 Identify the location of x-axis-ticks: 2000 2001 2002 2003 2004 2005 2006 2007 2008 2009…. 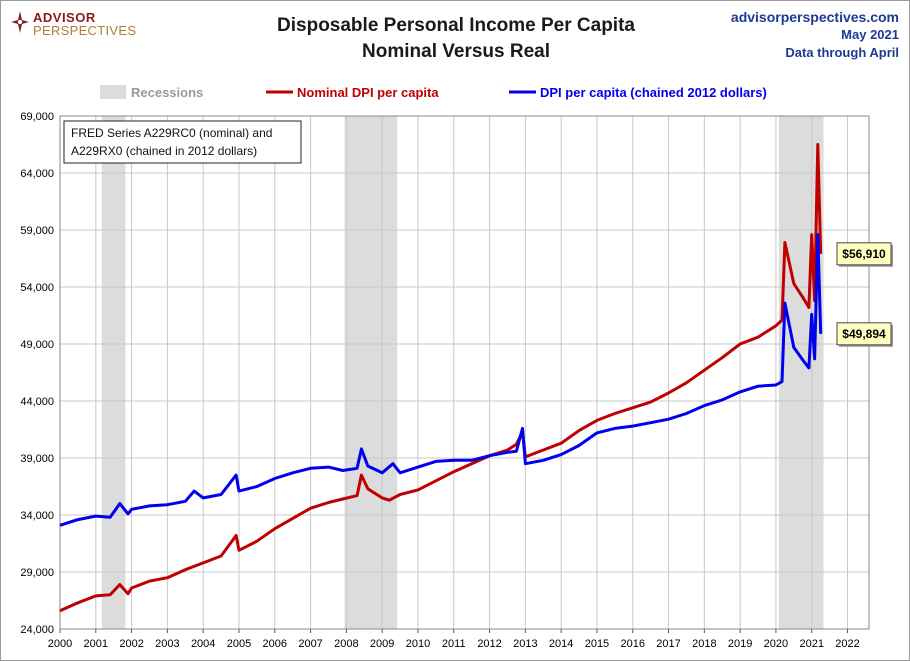
(454, 644).